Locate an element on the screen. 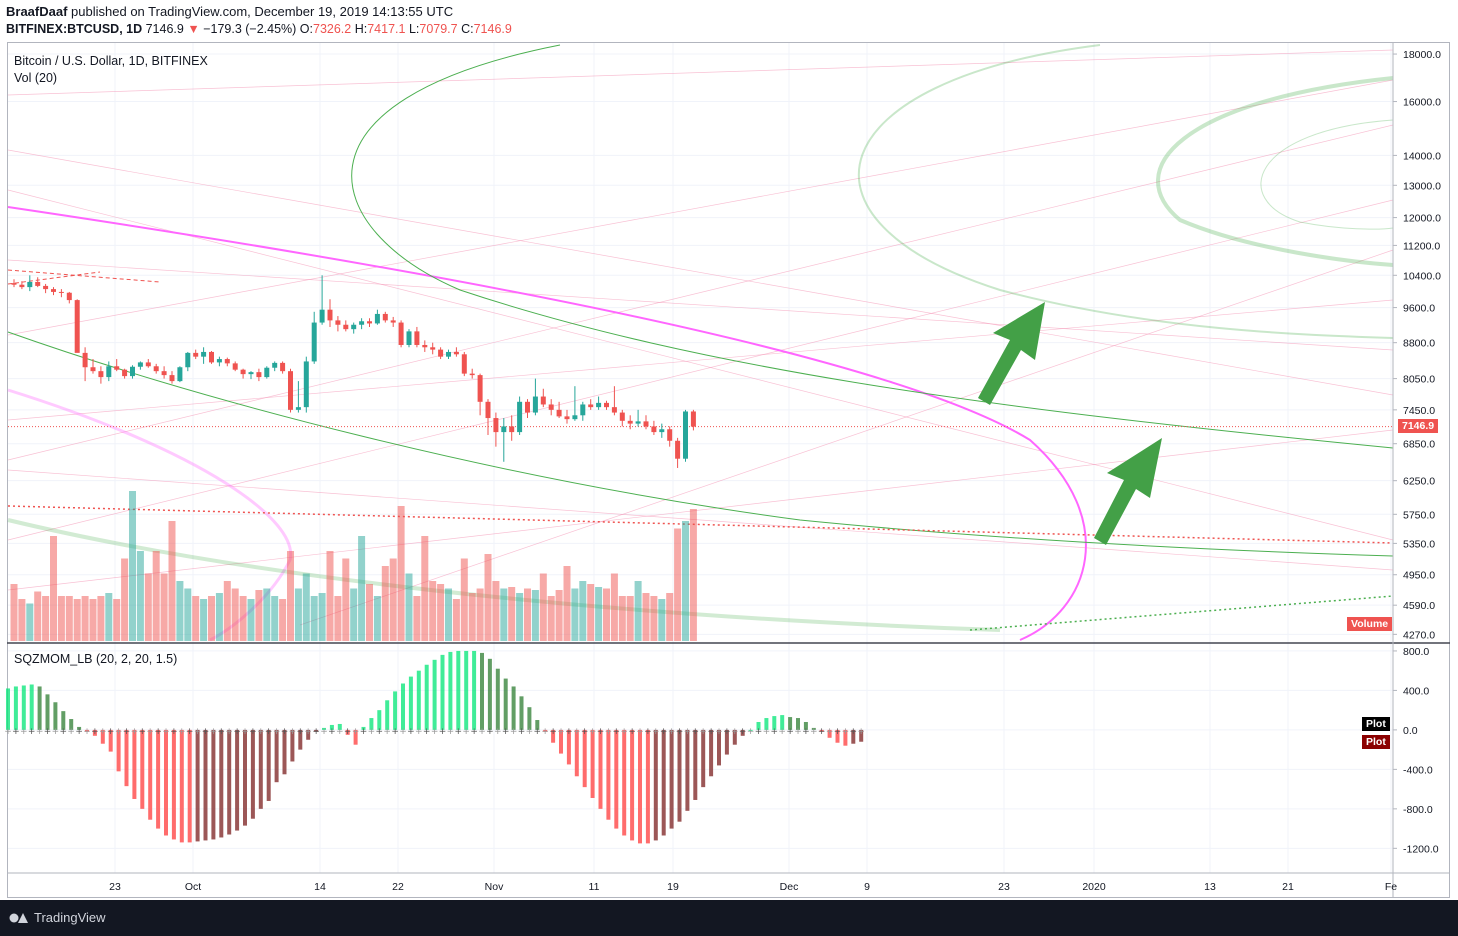  symbol-label: BITFINEX:BTCUSD, 1D is located at coordinates (74, 29).